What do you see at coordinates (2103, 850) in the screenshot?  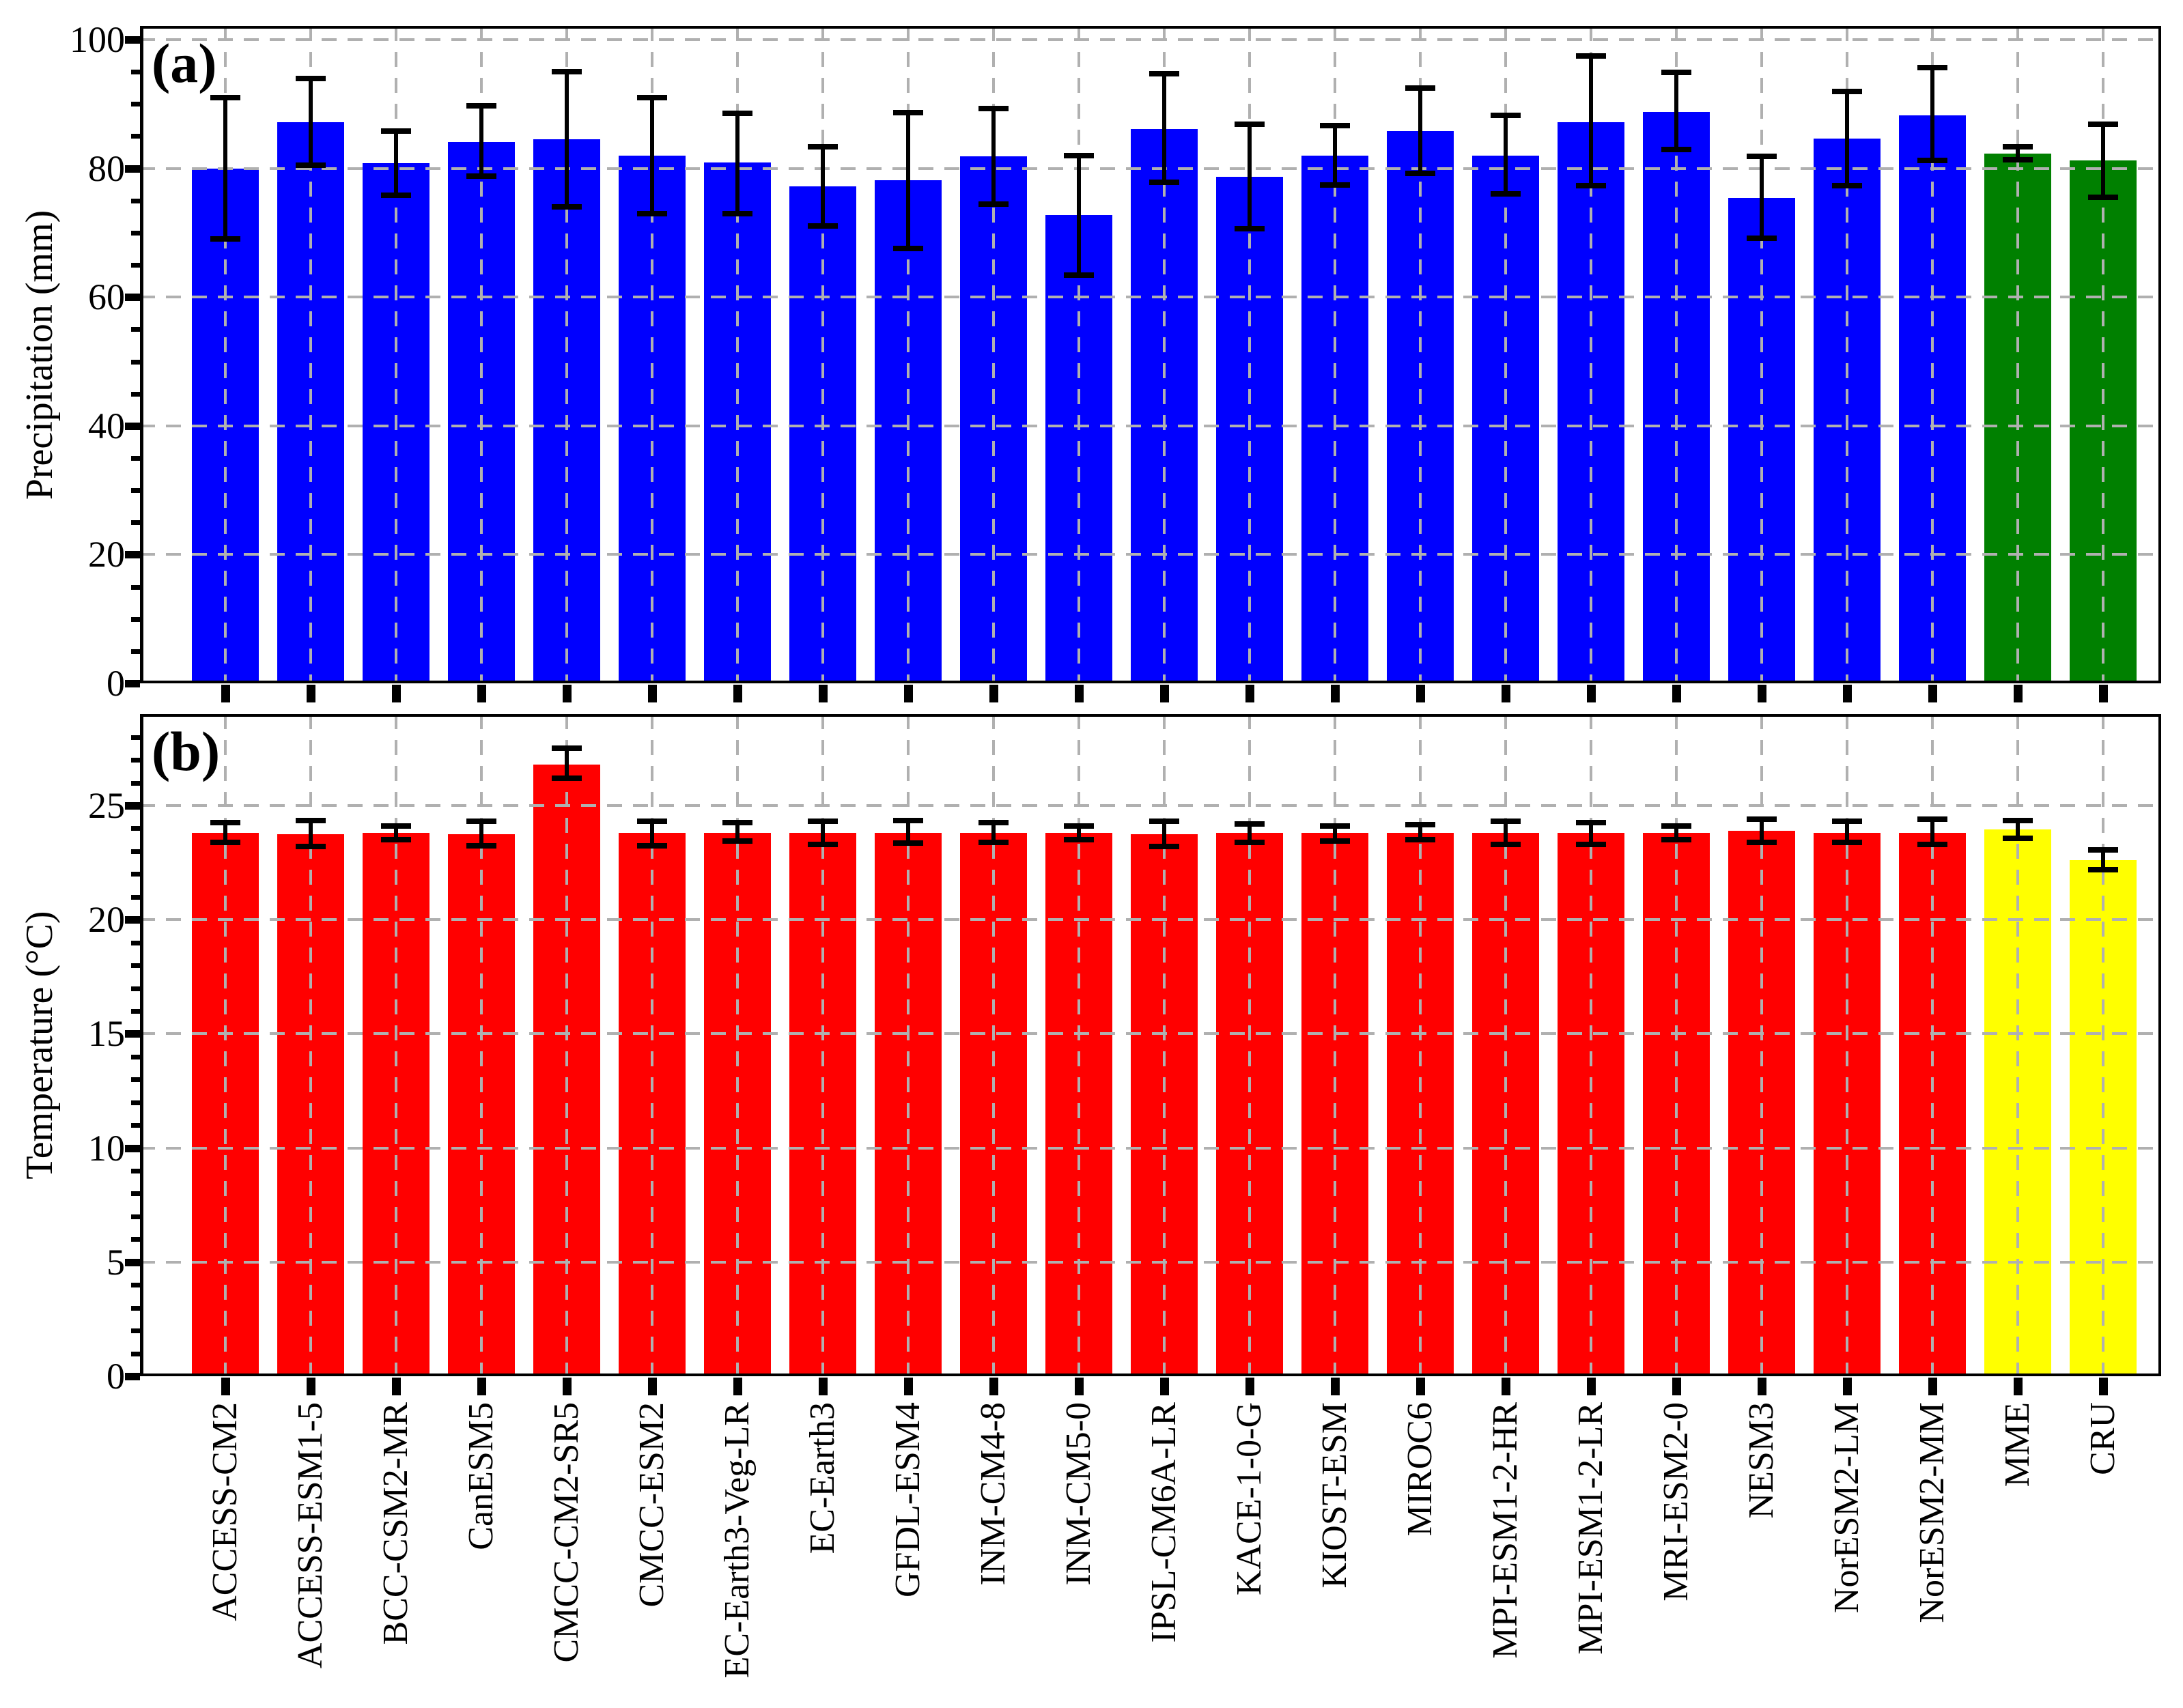 I see `errorbar-cap-top-b-CRU` at bounding box center [2103, 850].